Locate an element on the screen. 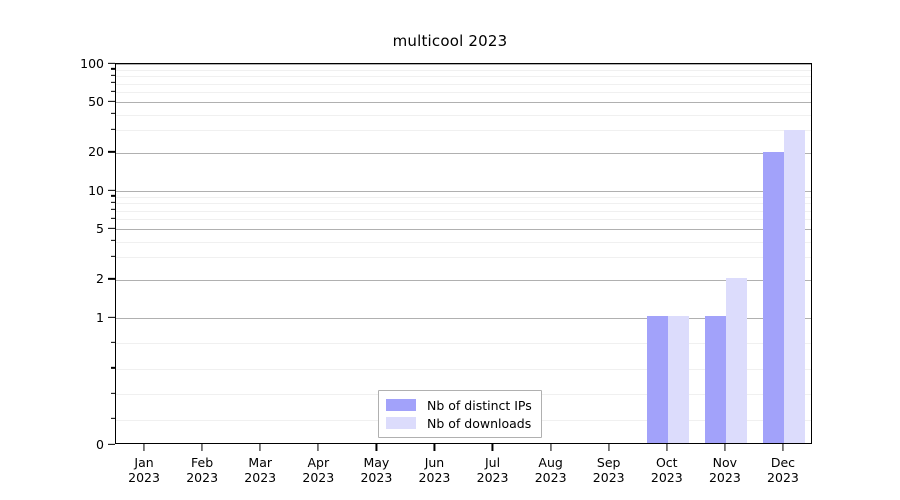 This screenshot has height=500, width=900. y-axis-tick: 20 is located at coordinates (57, 151).